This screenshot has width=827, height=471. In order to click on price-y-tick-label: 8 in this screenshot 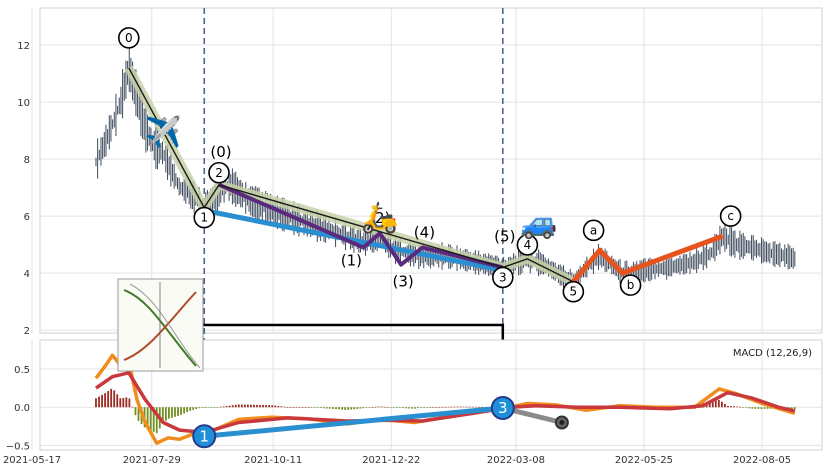, I will do `click(27, 160)`.